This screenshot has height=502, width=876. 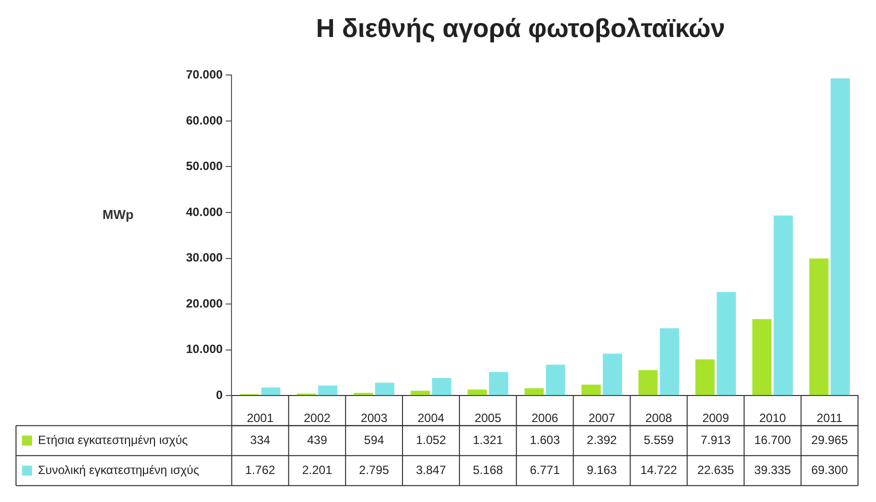 I want to click on data-label: 1.762, so click(x=260, y=469).